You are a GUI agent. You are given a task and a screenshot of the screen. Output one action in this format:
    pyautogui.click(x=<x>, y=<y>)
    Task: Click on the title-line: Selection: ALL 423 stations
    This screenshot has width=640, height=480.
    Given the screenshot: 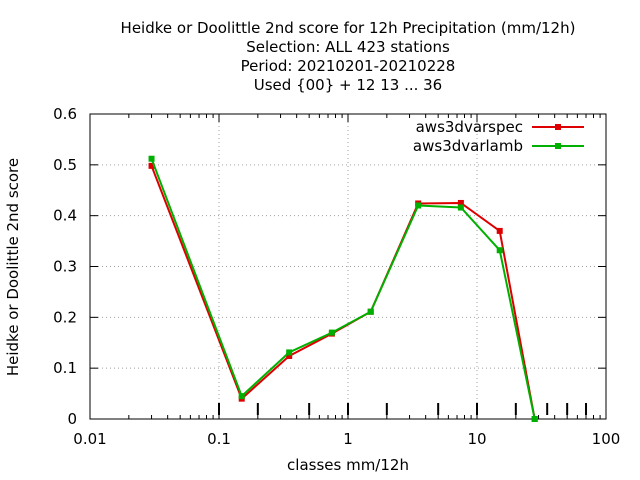 What is the action you would take?
    pyautogui.click(x=348, y=47)
    